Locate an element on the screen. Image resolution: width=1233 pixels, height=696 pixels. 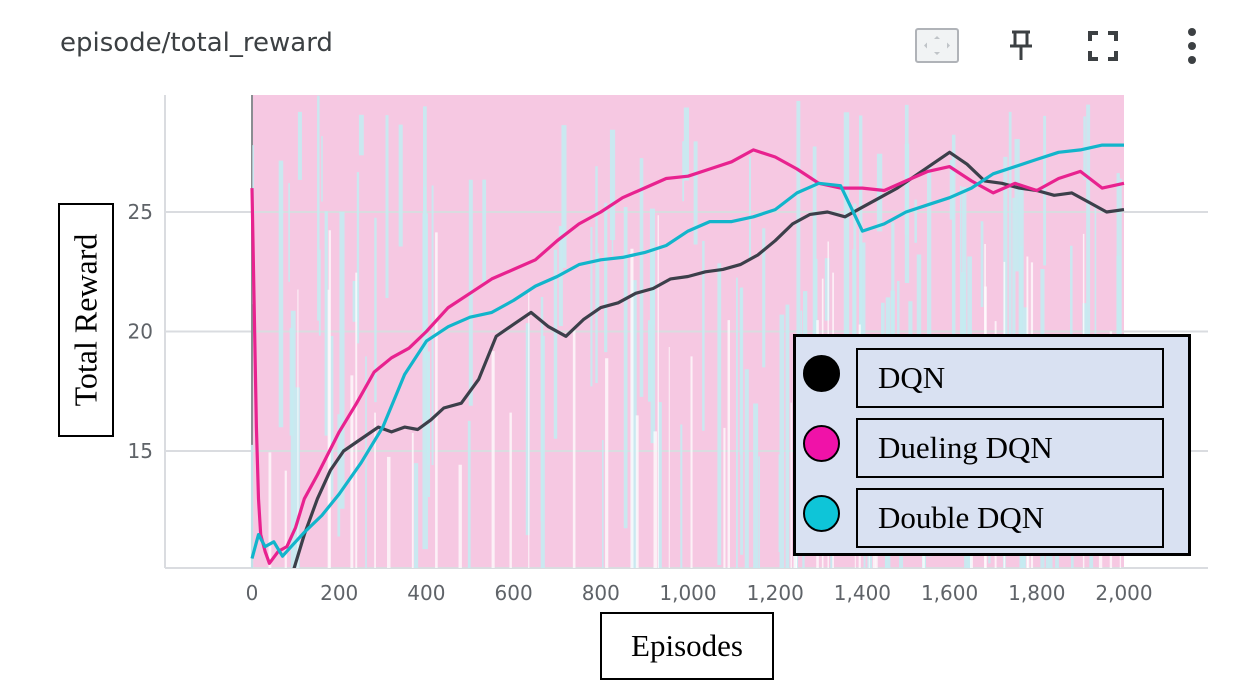
x-tick-label: 2,000 is located at coordinates (1123, 593).